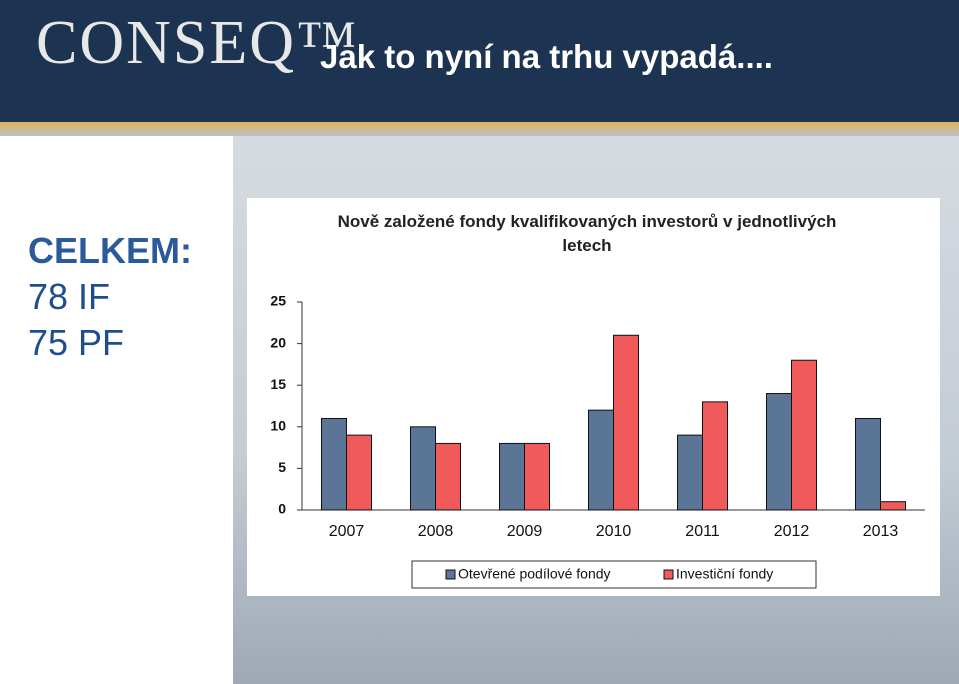  I want to click on y-tick-label: 15, so click(278, 384).